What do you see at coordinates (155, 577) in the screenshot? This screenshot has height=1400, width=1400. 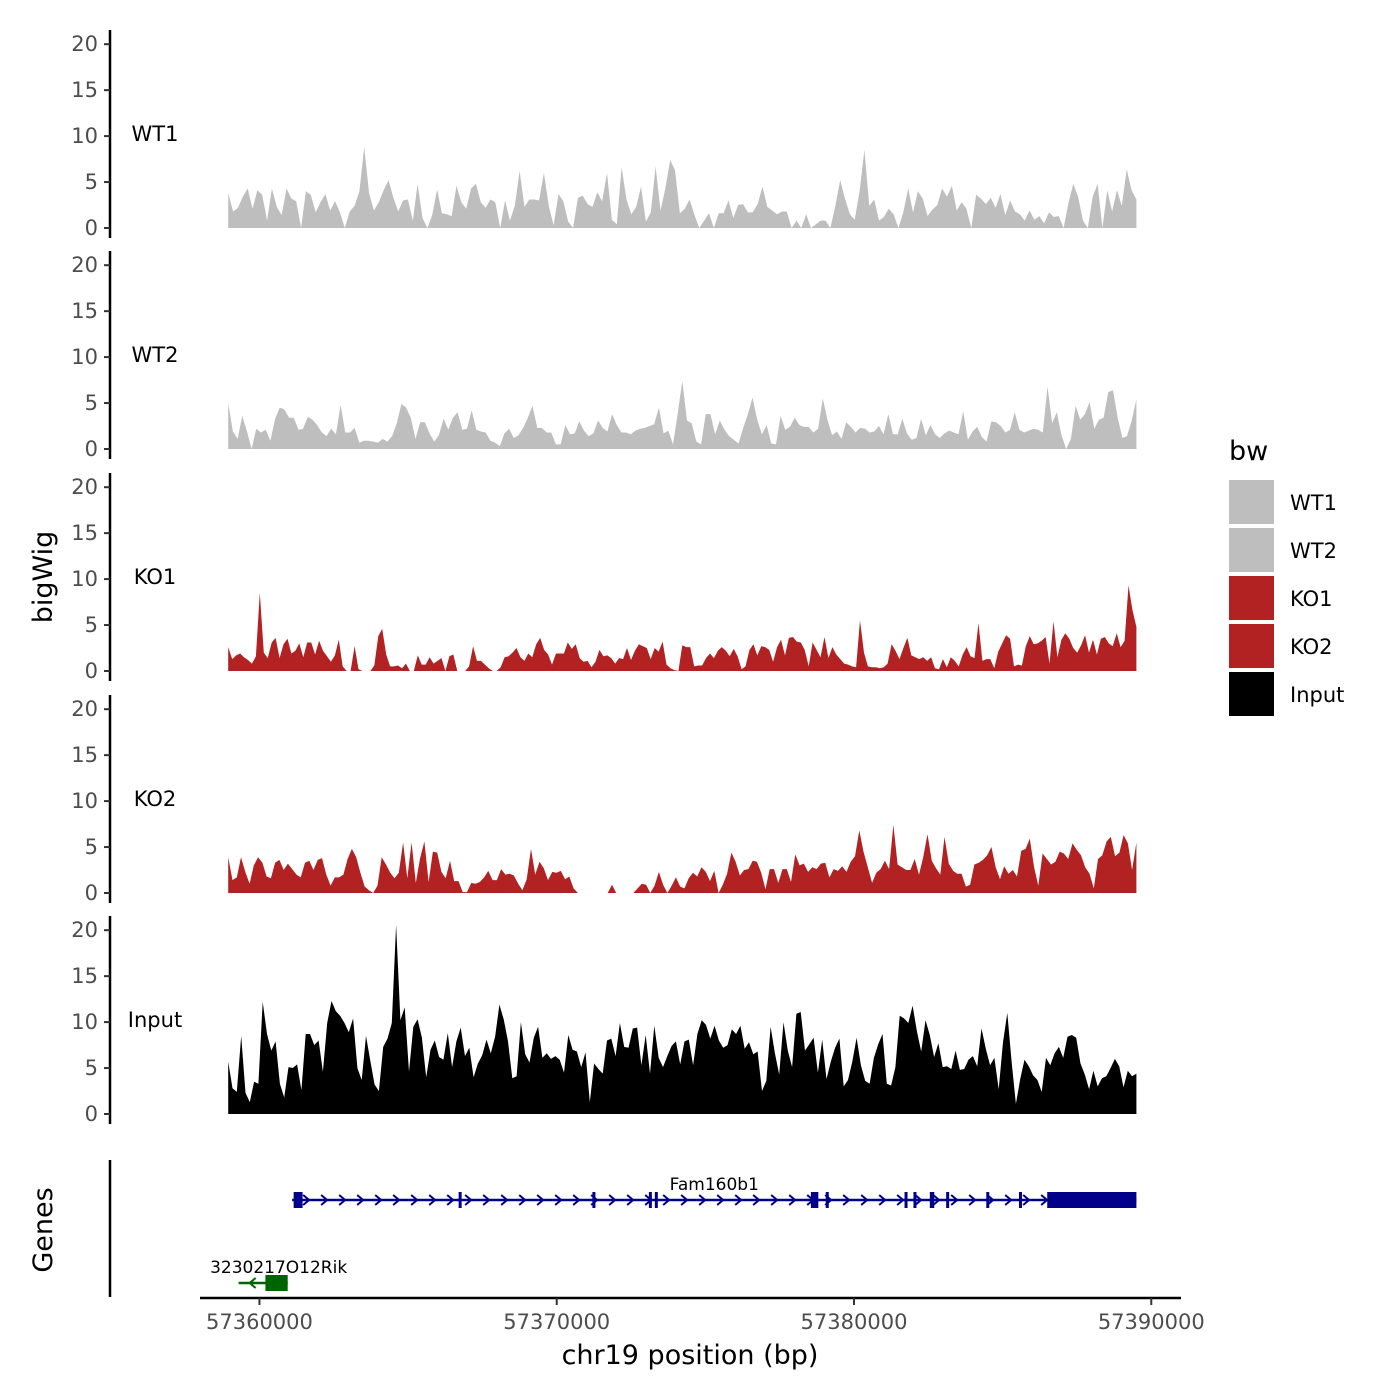 I see `track-label: KO1` at bounding box center [155, 577].